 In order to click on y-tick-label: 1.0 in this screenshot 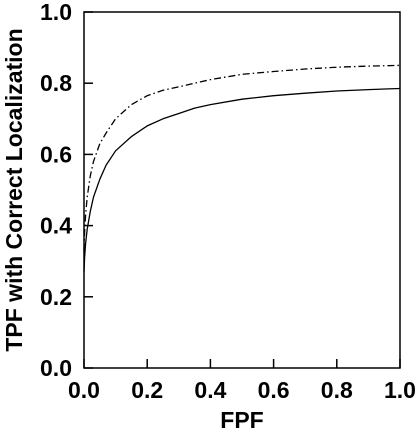, I will do `click(56, 12)`.